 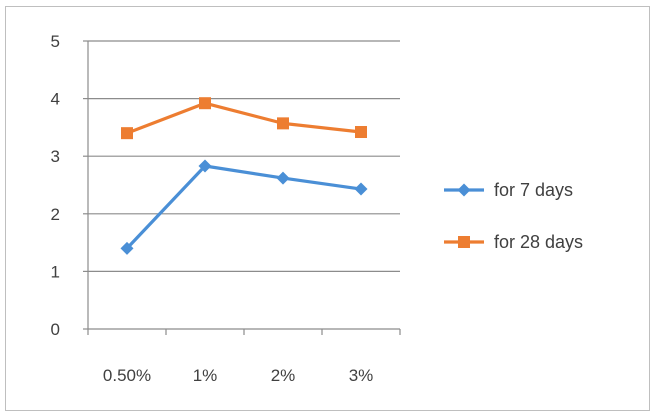 I want to click on legend-entry: for 7 days, so click(x=508, y=190).